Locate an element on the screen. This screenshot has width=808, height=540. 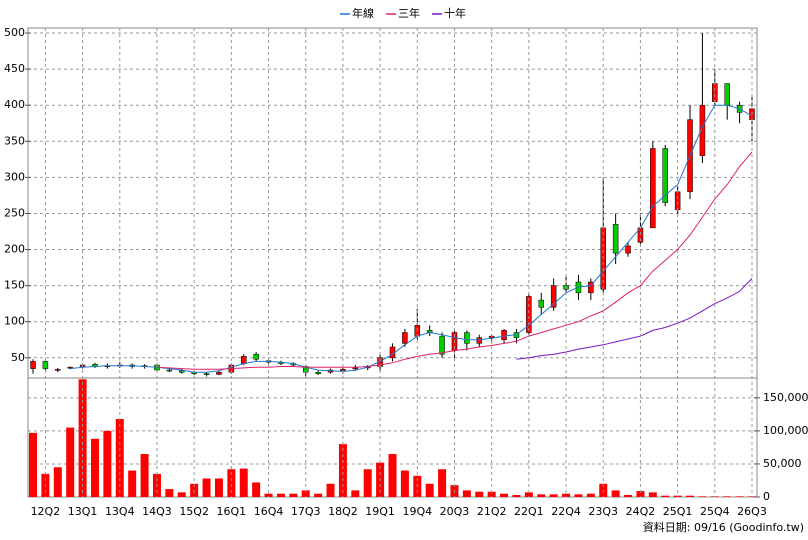
y-tick-label: 150 is located at coordinates (14, 285).